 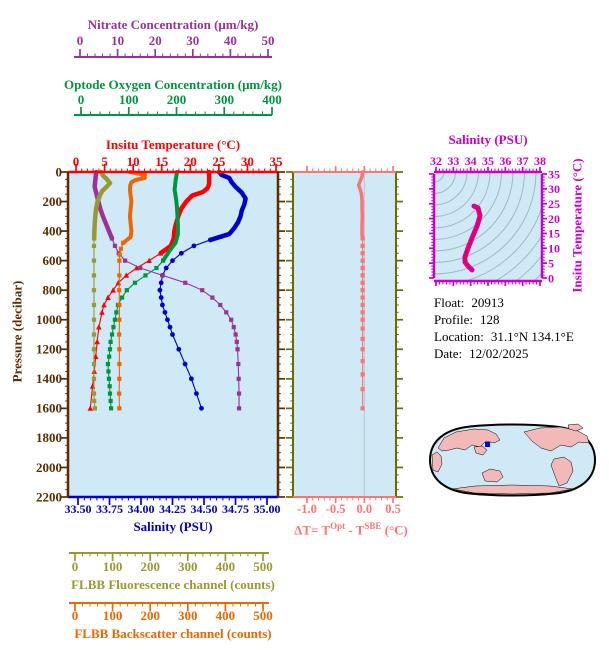 What do you see at coordinates (173, 526) in the screenshot?
I see `salinity-axis-title: Salinity (PSU)` at bounding box center [173, 526].